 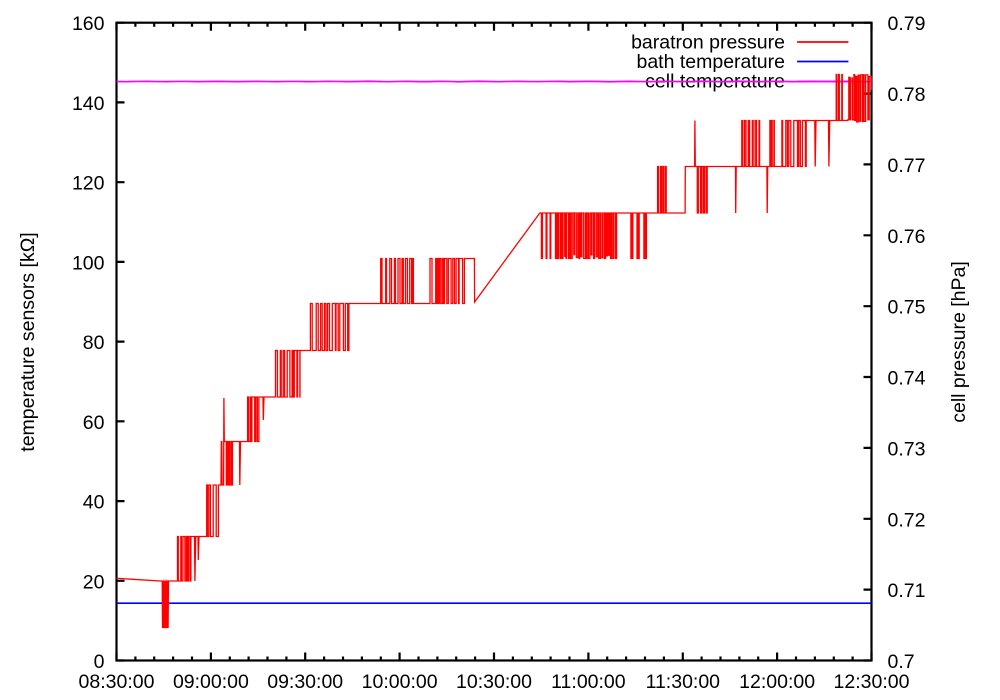 I want to click on svg-text: 11:00:00, so click(x=588, y=682).